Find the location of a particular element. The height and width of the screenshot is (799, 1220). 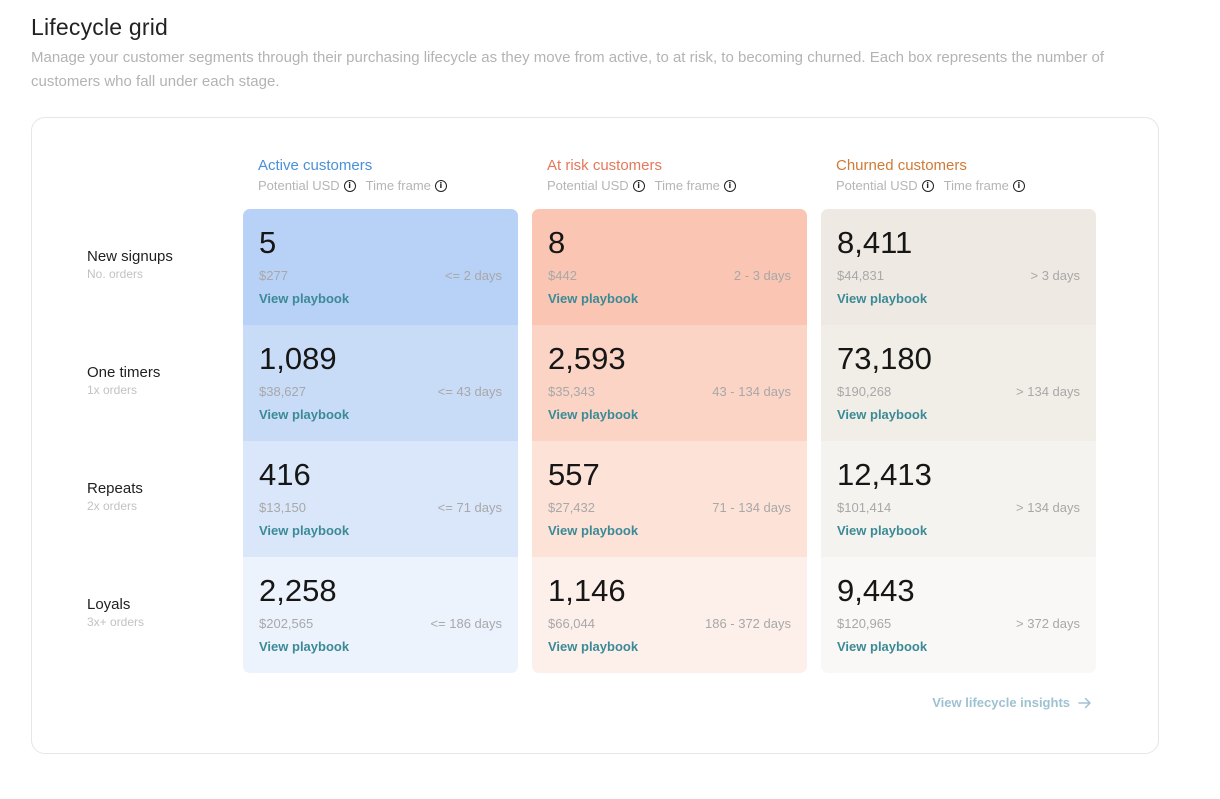

customer-count: 1,146 is located at coordinates (587, 590).